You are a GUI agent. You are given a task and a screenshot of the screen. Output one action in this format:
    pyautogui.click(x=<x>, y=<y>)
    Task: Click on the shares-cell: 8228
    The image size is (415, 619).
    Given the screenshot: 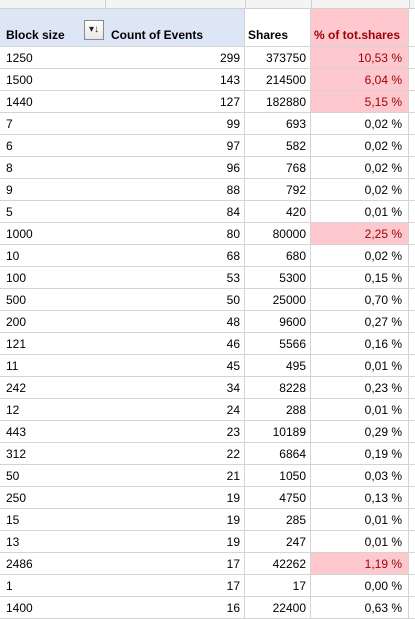 What is the action you would take?
    pyautogui.click(x=278, y=388)
    